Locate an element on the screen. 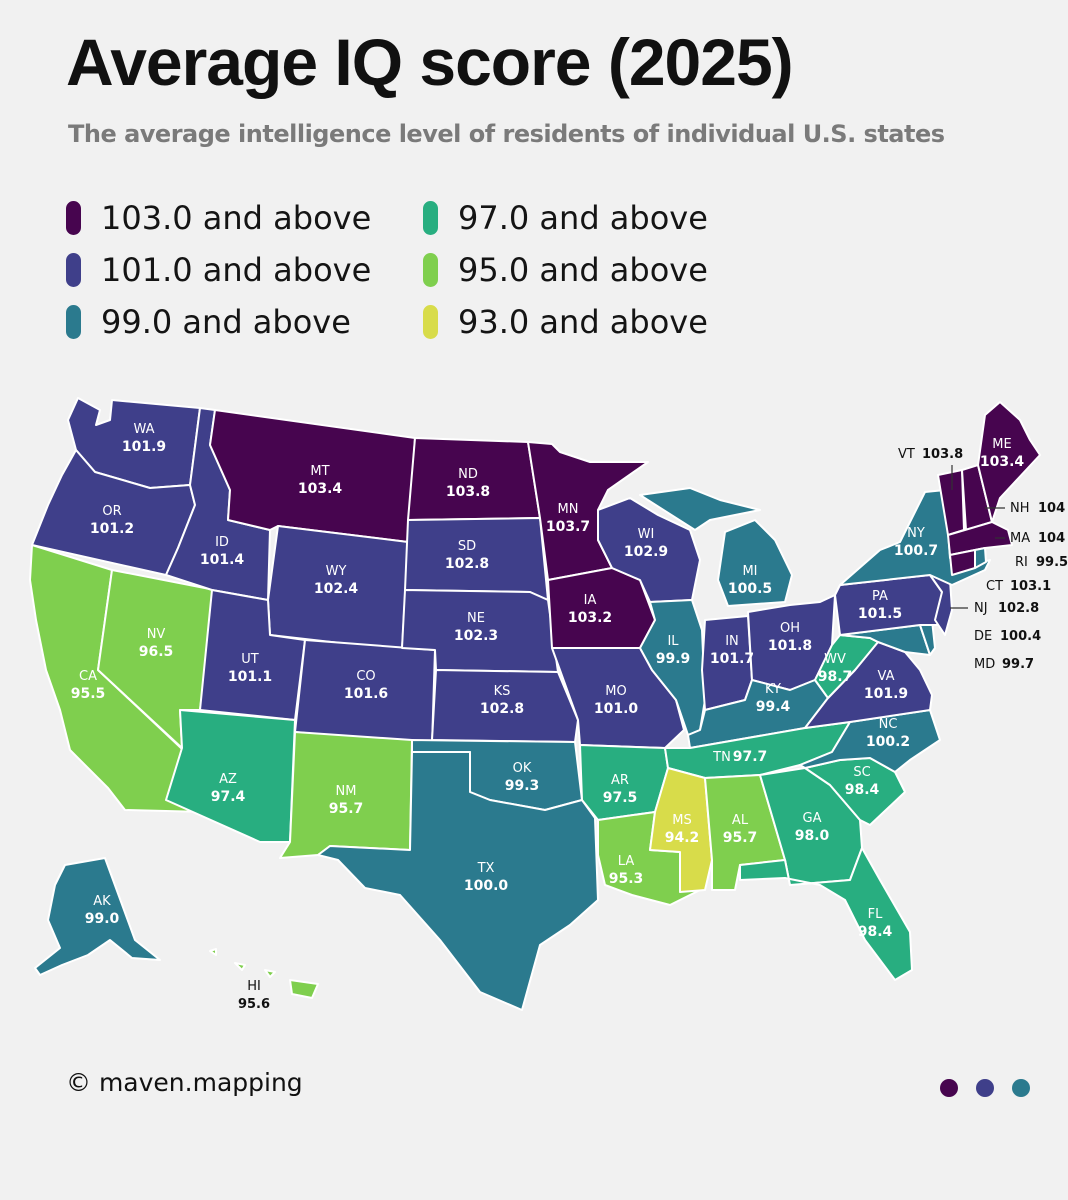 The image size is (1068, 1200). state-abbr-mn: MN is located at coordinates (568, 509).